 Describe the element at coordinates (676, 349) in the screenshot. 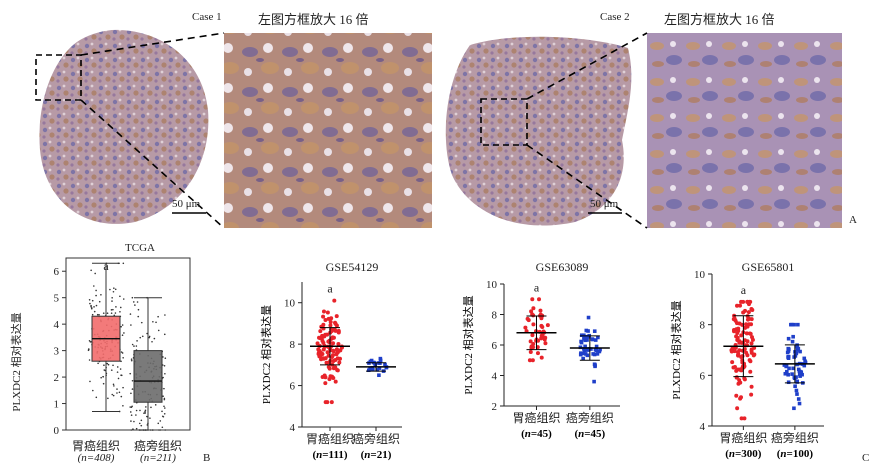

I see `gse-ylabel: PLXDC2 相对表达量` at that location.